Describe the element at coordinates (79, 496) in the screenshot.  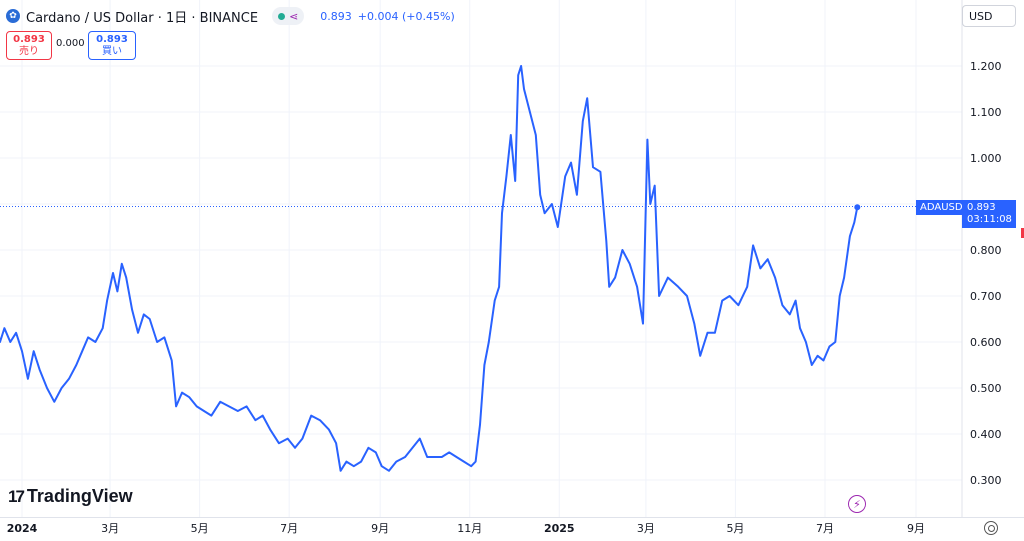
I see `tradingview-logo-text: TradingView` at that location.